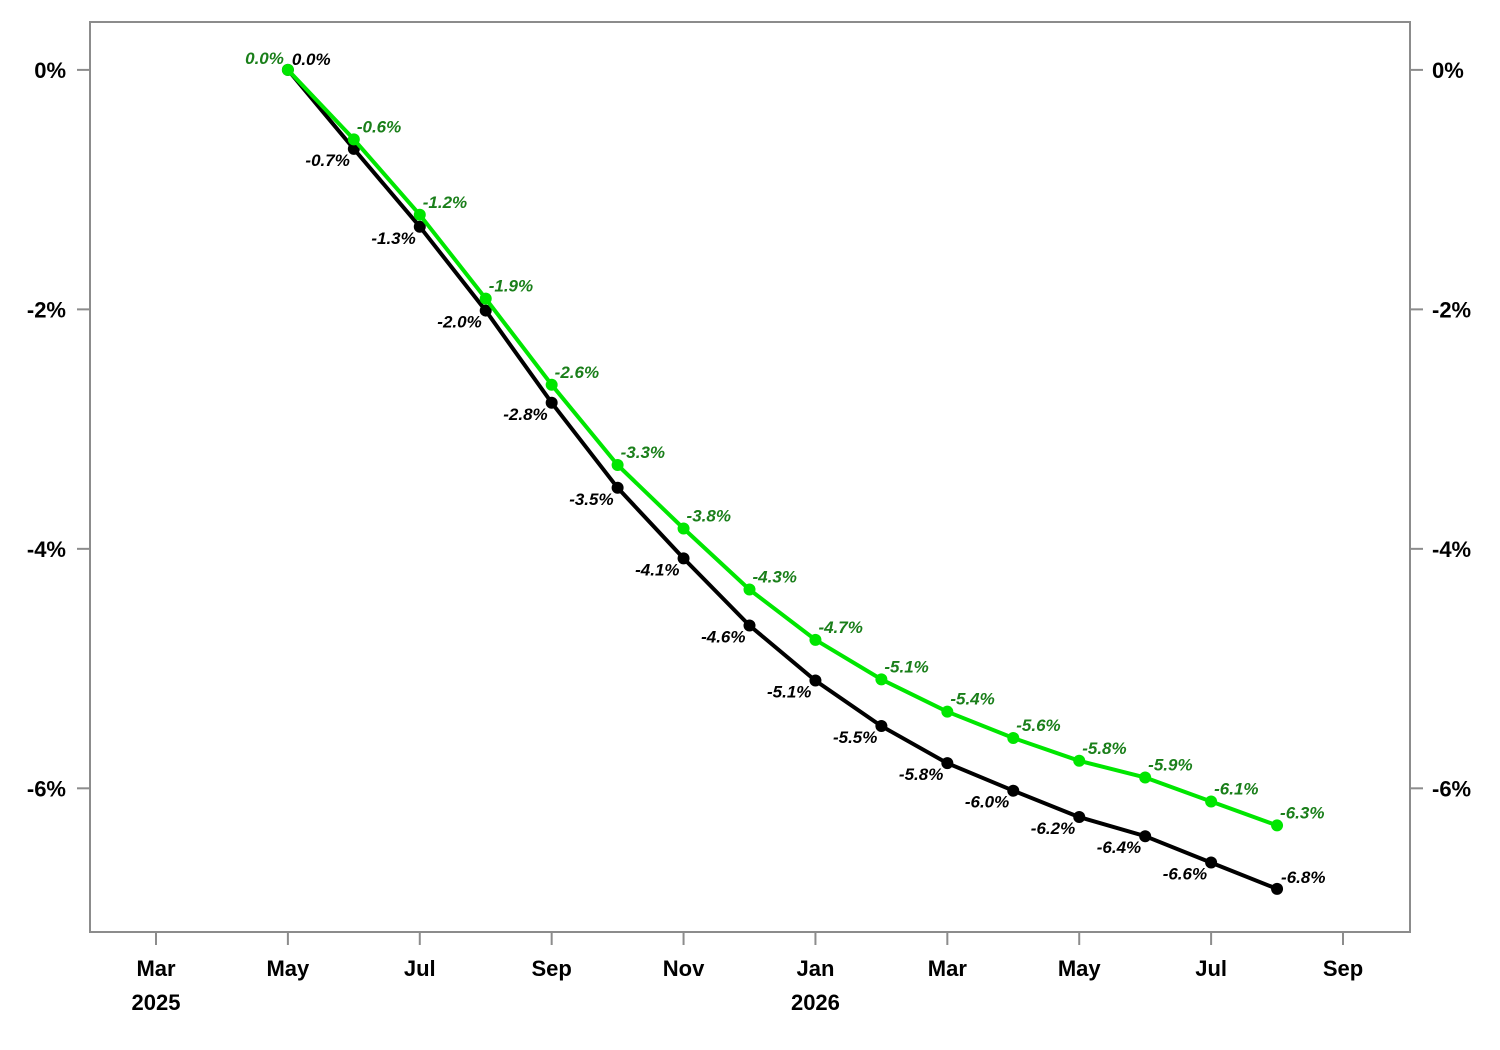 The height and width of the screenshot is (1050, 1500). Describe the element at coordinates (709, 515) in the screenshot. I see `data-label-series-2: -3.8%` at that location.